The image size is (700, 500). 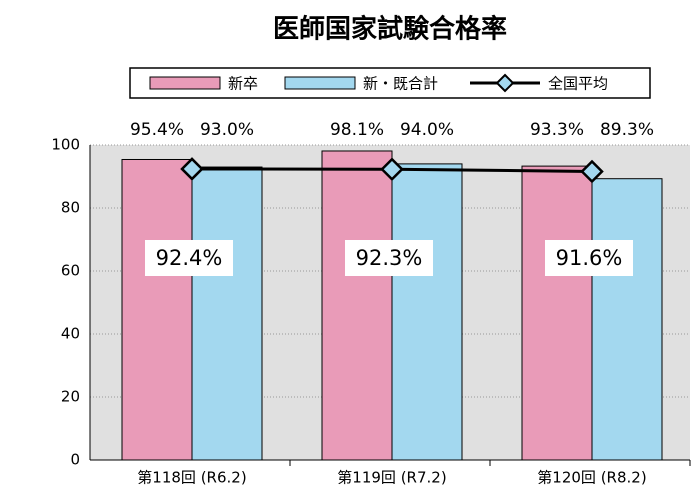 I want to click on value-label: 98.1%, so click(x=357, y=130).